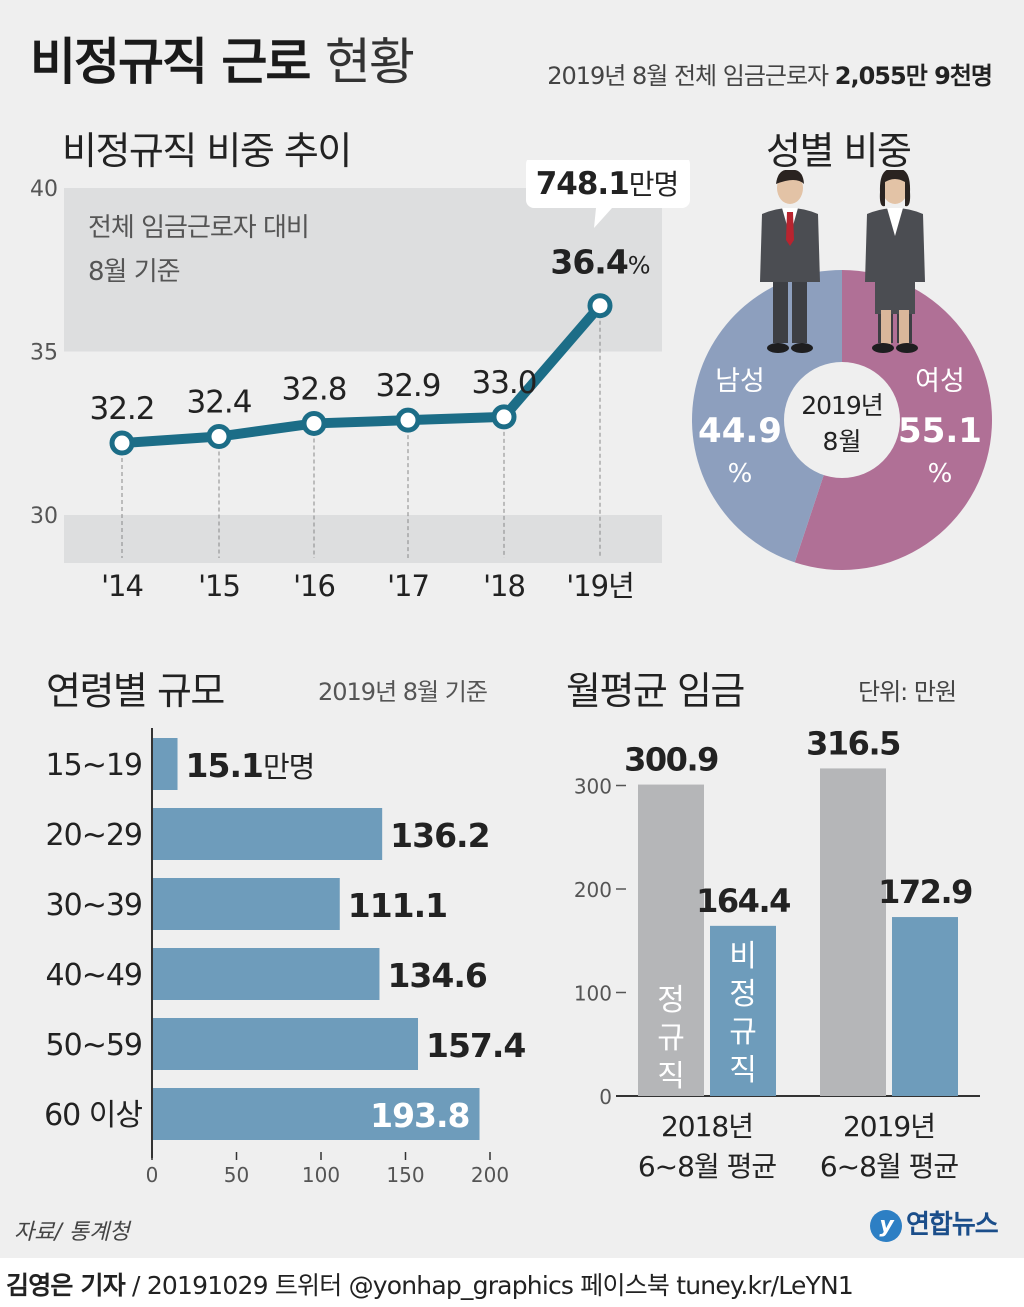 This screenshot has width=1024, height=1307. I want to click on age-category-label: 30~39, so click(94, 905).